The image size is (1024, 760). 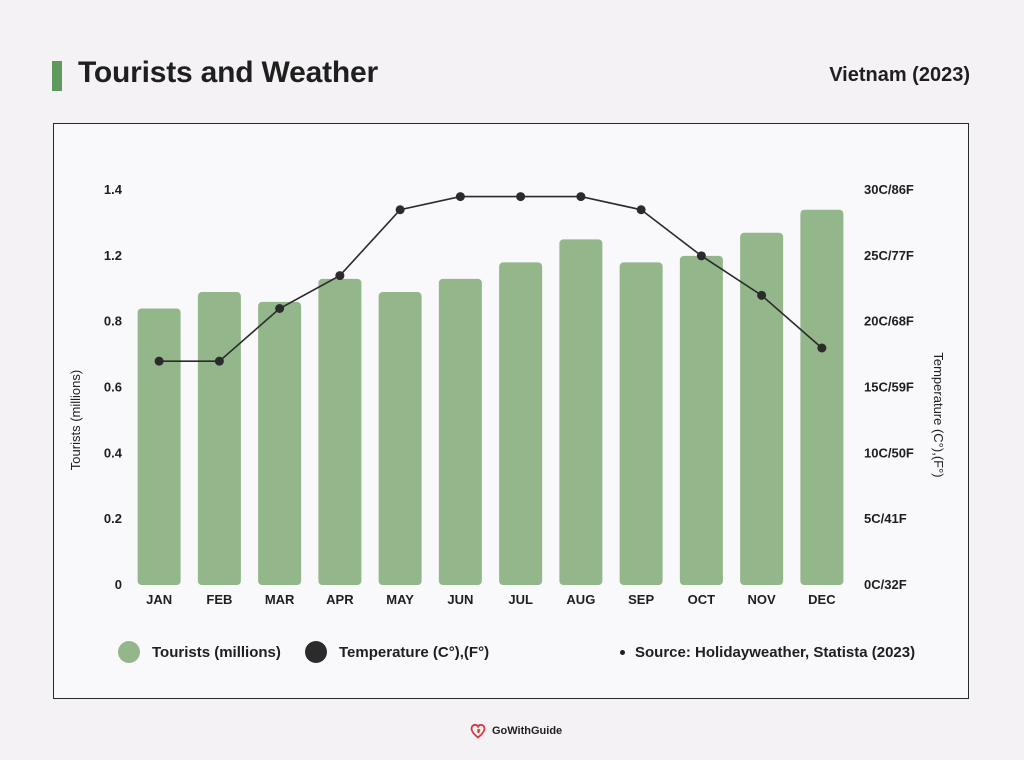 What do you see at coordinates (822, 397) in the screenshot?
I see `bar-dec` at bounding box center [822, 397].